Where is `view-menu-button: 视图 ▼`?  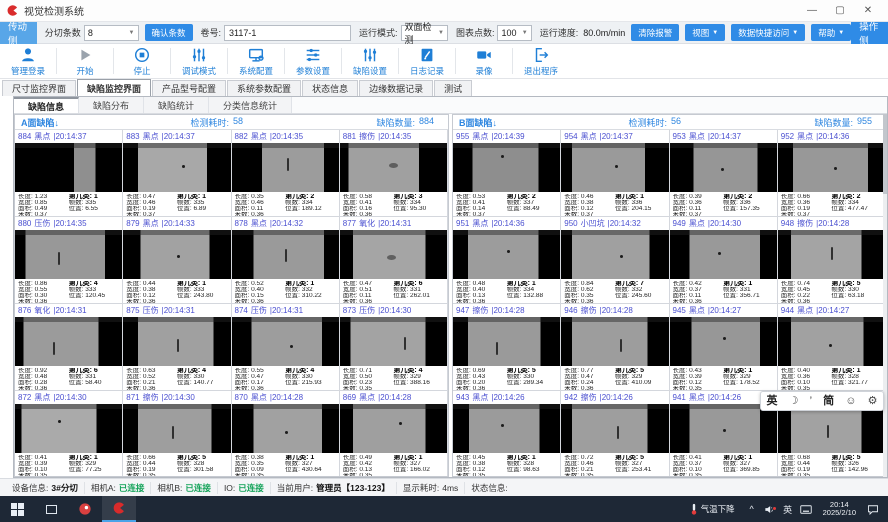 view-menu-button: 视图 ▼ is located at coordinates (705, 32).